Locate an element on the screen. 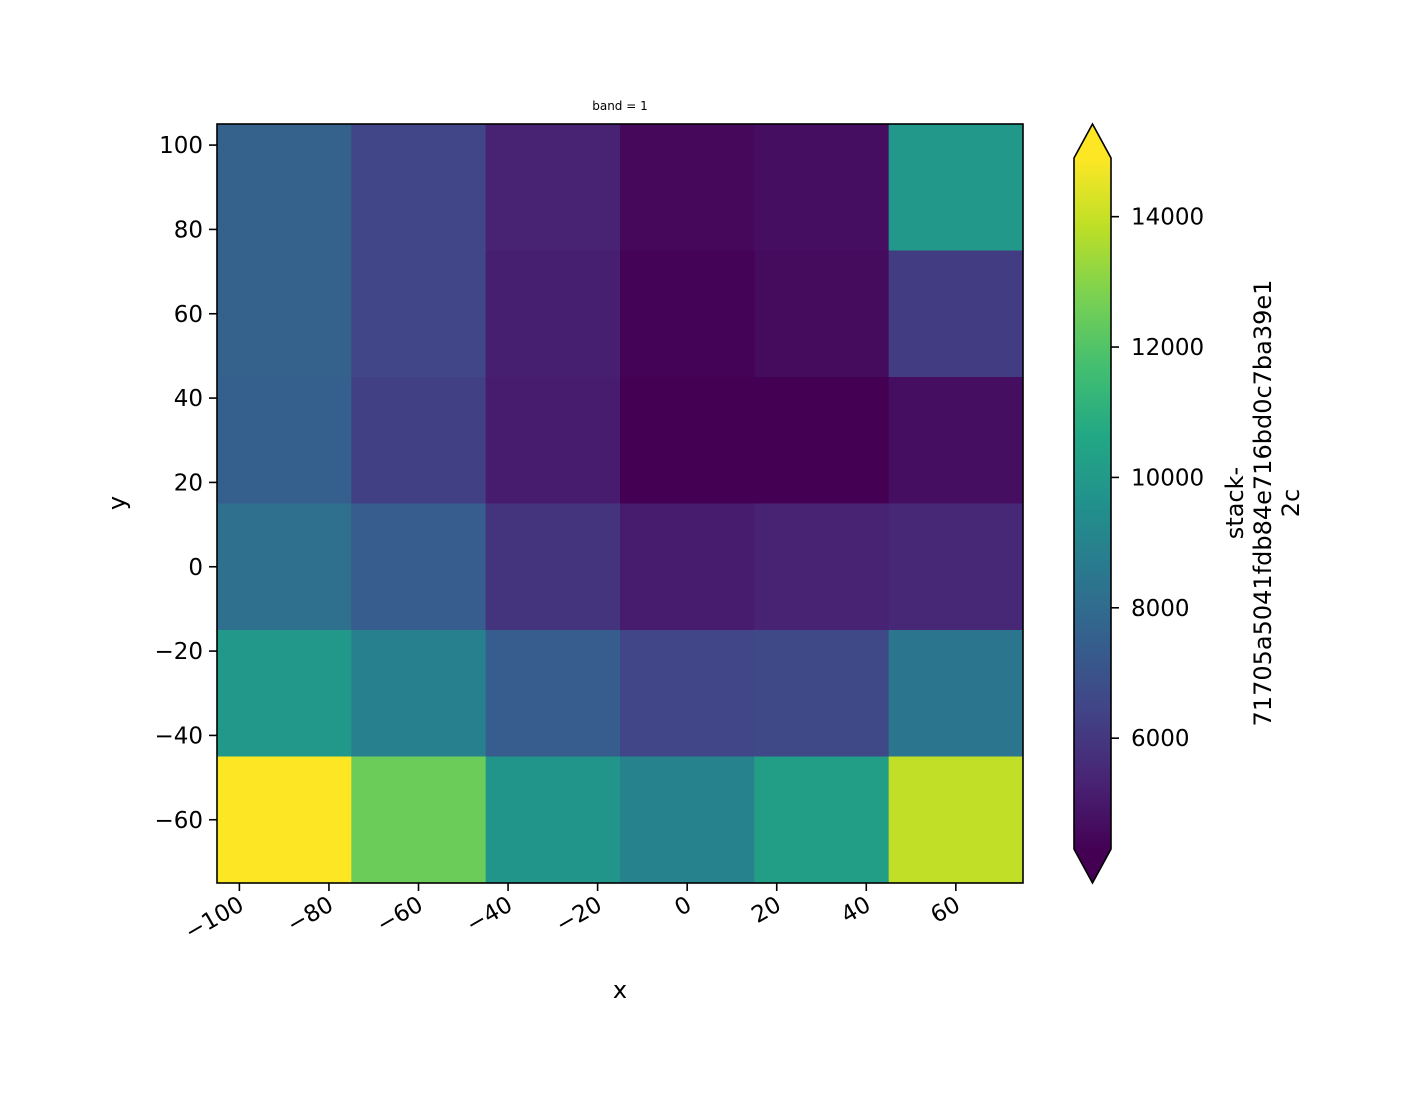  colorbar-tick-label: 8000 is located at coordinates (1160, 609).